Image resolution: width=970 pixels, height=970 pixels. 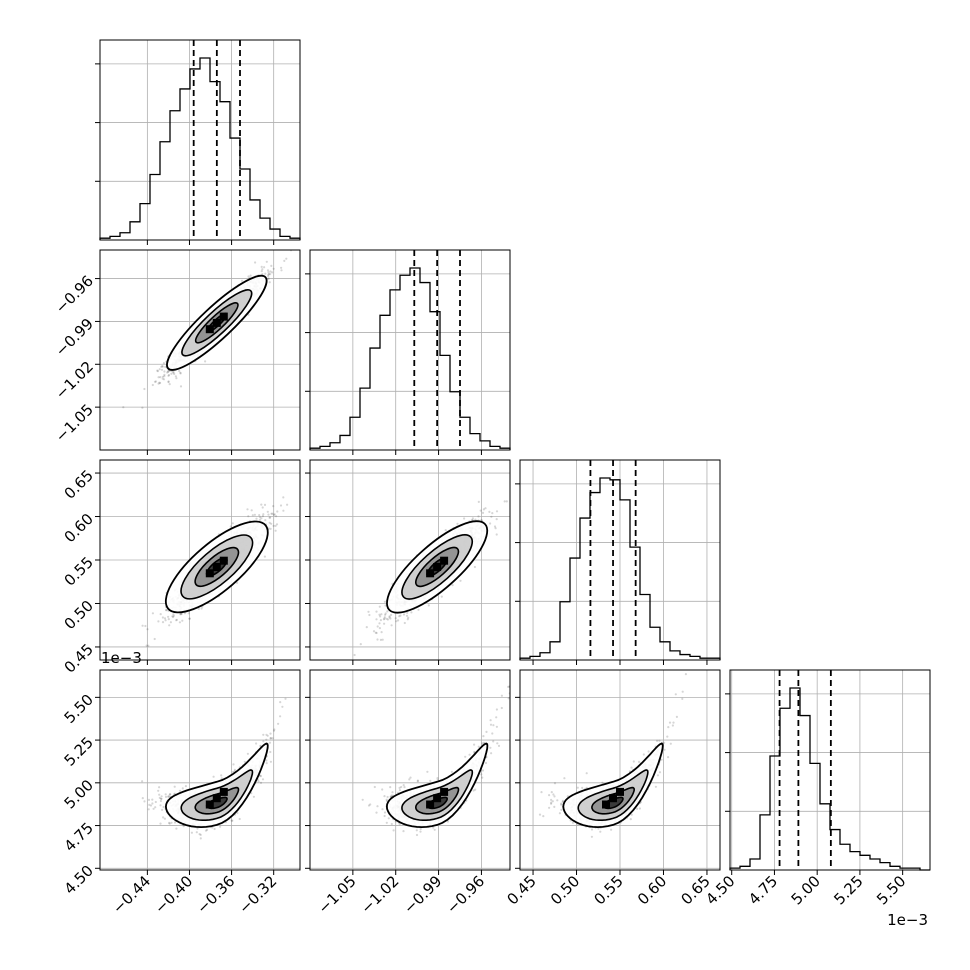 I want to click on density-peak, so click(x=209, y=329).